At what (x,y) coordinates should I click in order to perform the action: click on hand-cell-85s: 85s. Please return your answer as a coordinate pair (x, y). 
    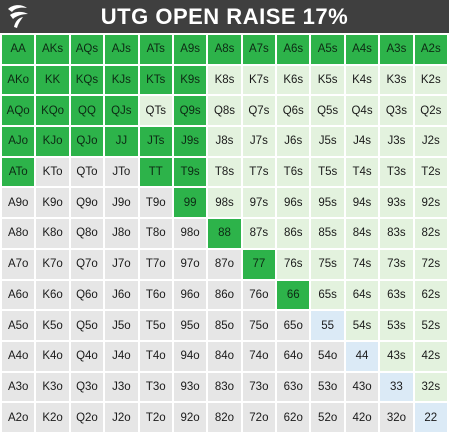
    Looking at the image, I should click on (327, 233).